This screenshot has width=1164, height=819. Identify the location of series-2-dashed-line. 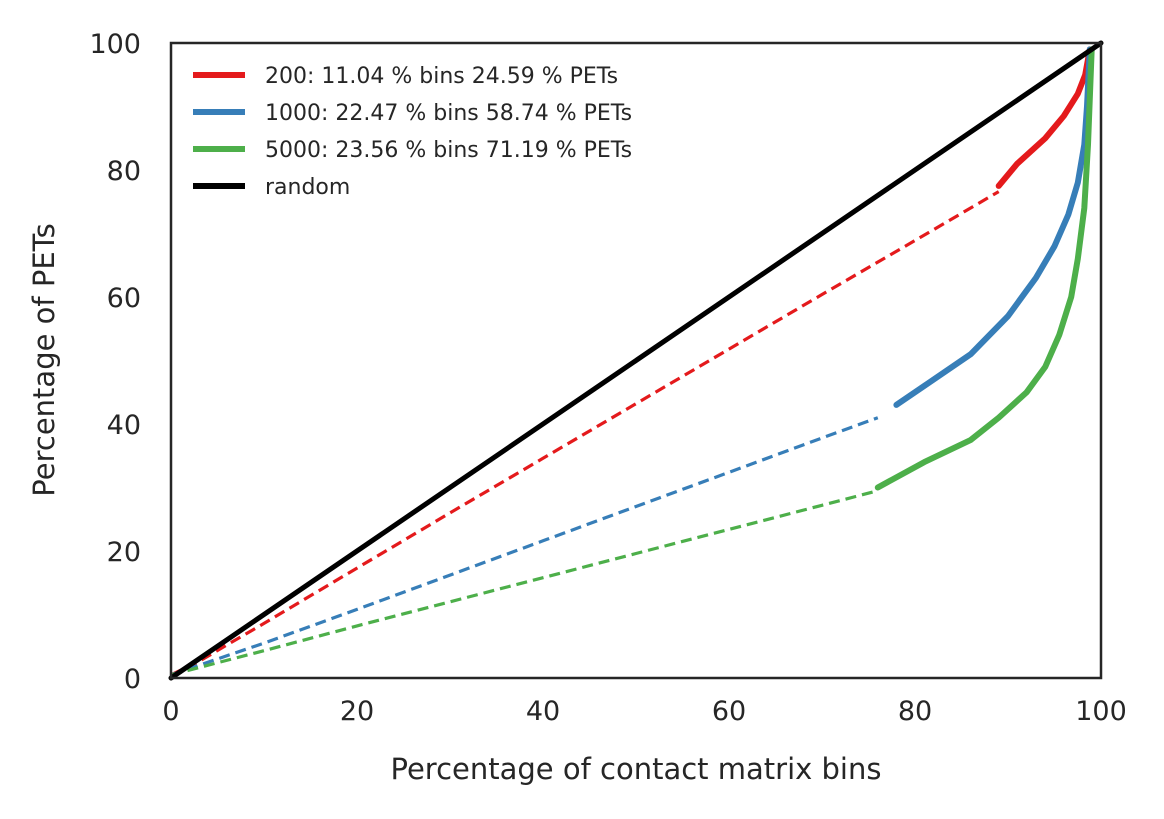
(524, 583).